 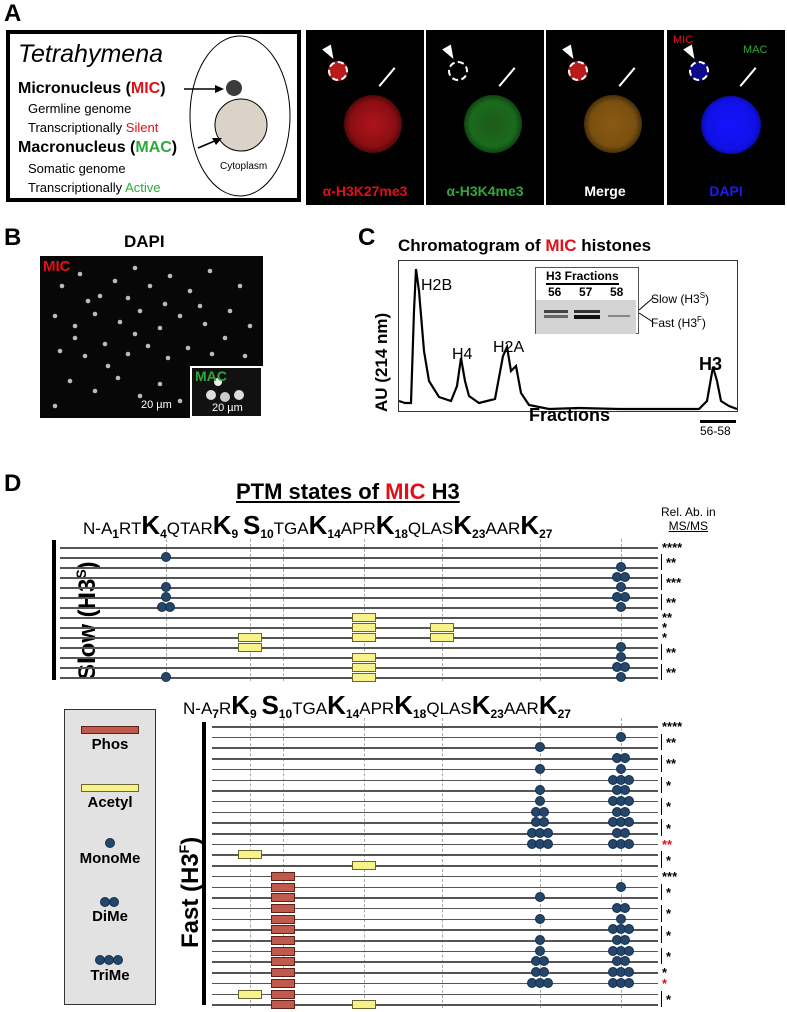 I want to click on fast-axis-bar, so click(x=204, y=863).